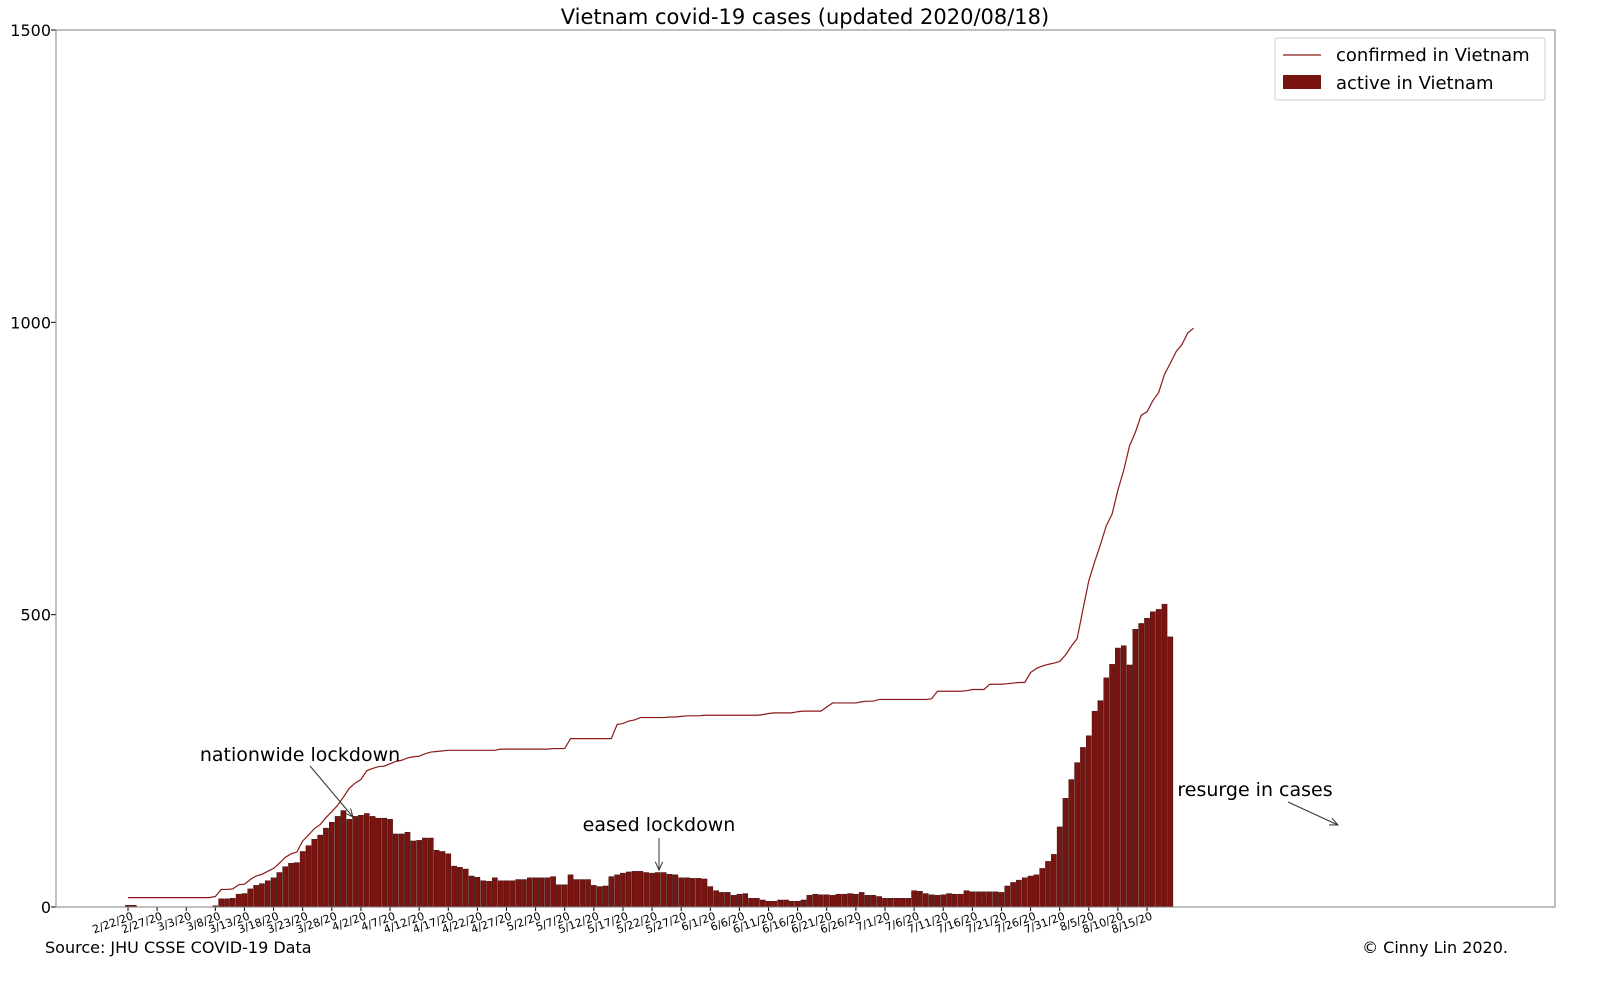 The image size is (1600, 984). What do you see at coordinates (331, 791) in the screenshot?
I see `annotation-arrow` at bounding box center [331, 791].